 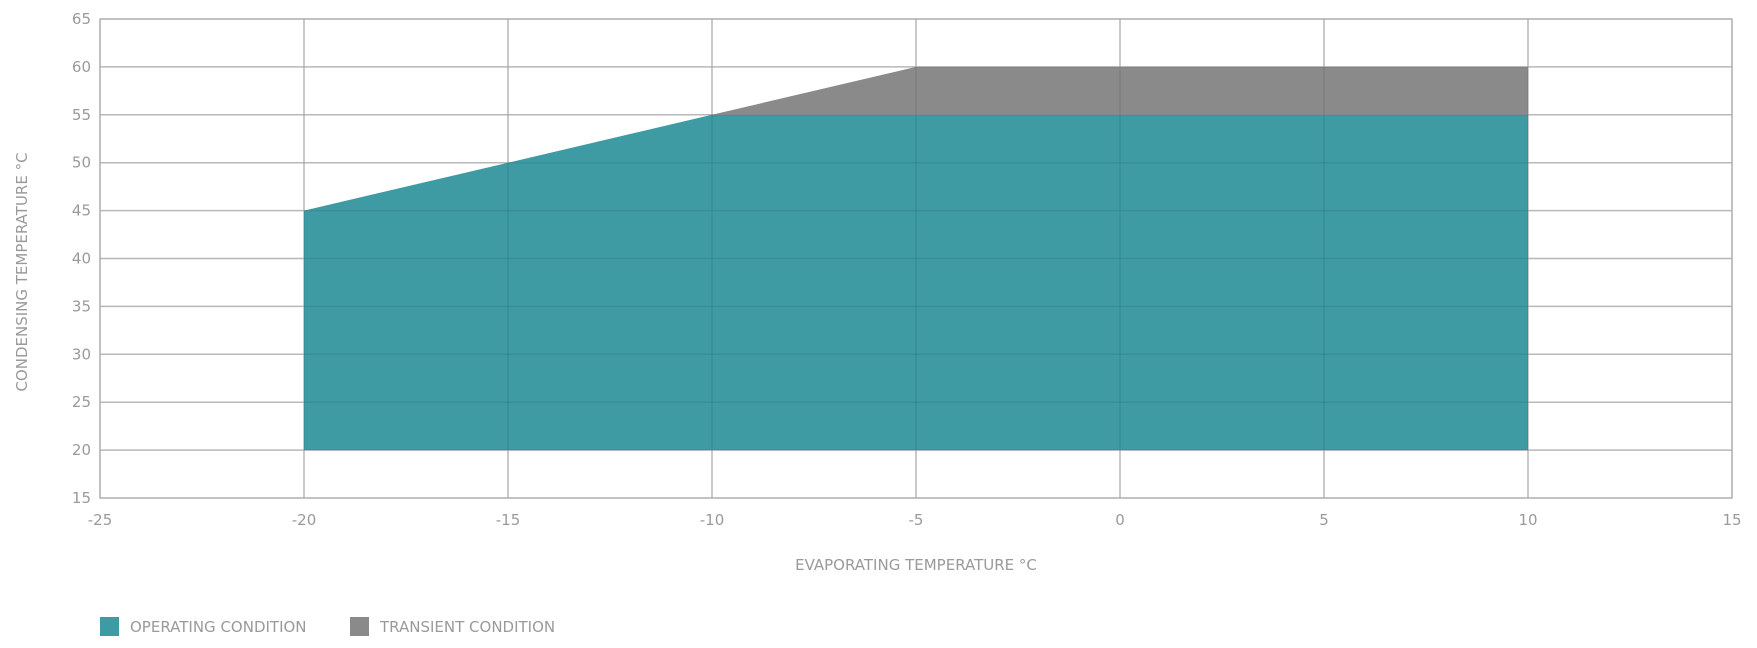 I want to click on y-tick-label: 50, so click(x=81, y=163).